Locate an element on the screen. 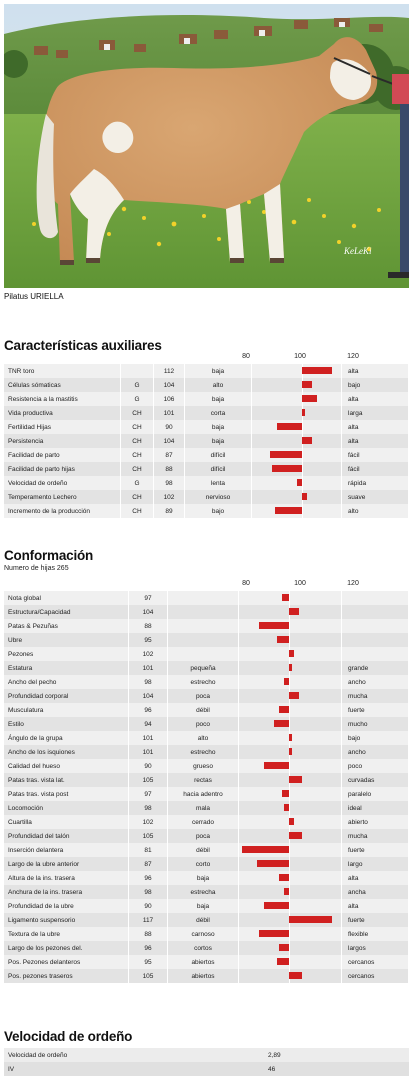 This screenshot has height=1092, width=415. conf-subtitle: Numero de hijas 265 is located at coordinates (36, 568).